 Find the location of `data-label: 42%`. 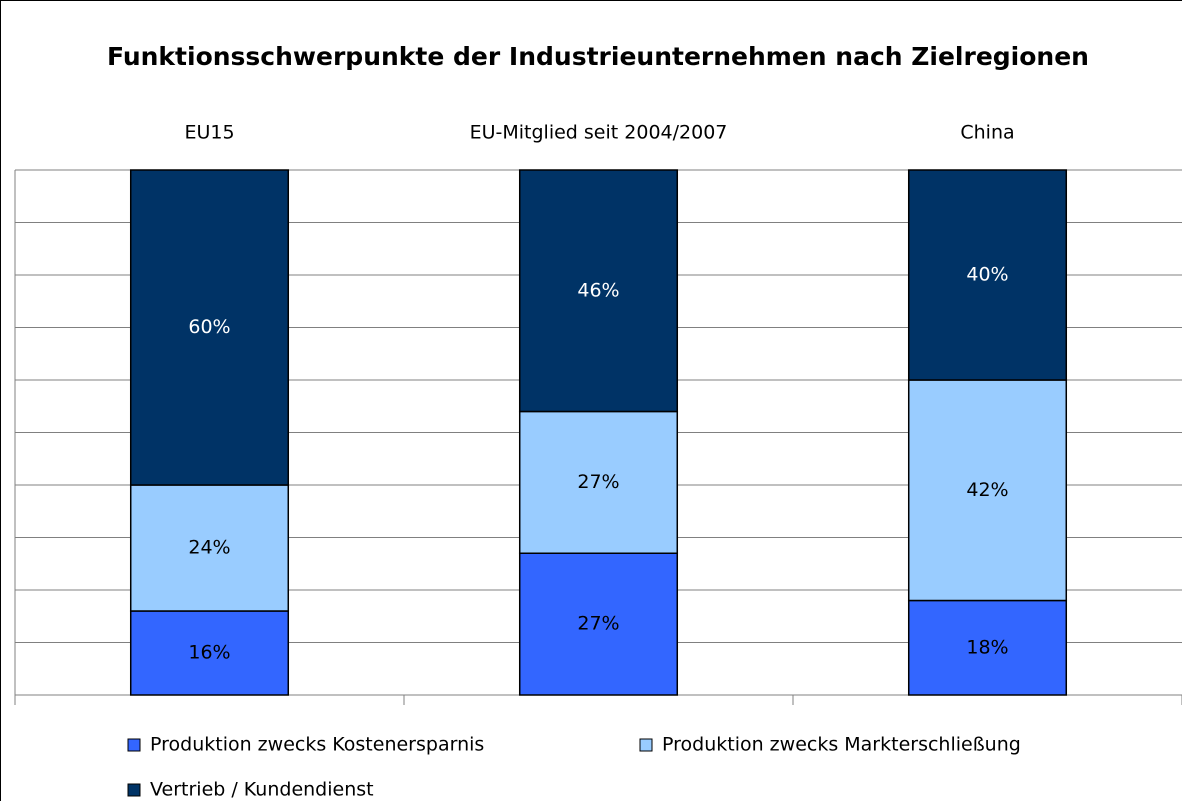

data-label: 42% is located at coordinates (987, 490).